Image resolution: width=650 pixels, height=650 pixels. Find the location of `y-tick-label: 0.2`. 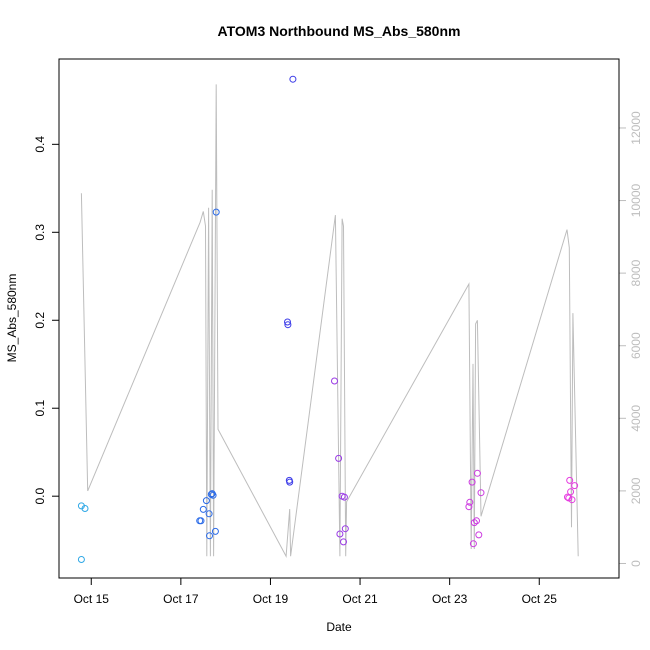

y-tick-label: 0.2 is located at coordinates (40, 320).